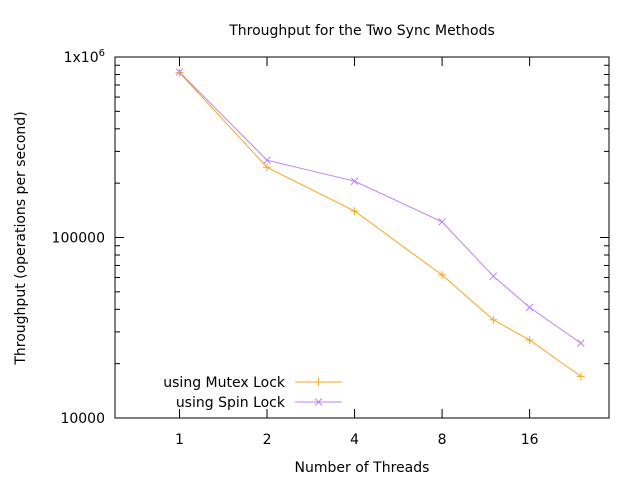 The image size is (640, 484). What do you see at coordinates (21, 238) in the screenshot?
I see `y-axis-label: Throughput (operations per second)` at bounding box center [21, 238].